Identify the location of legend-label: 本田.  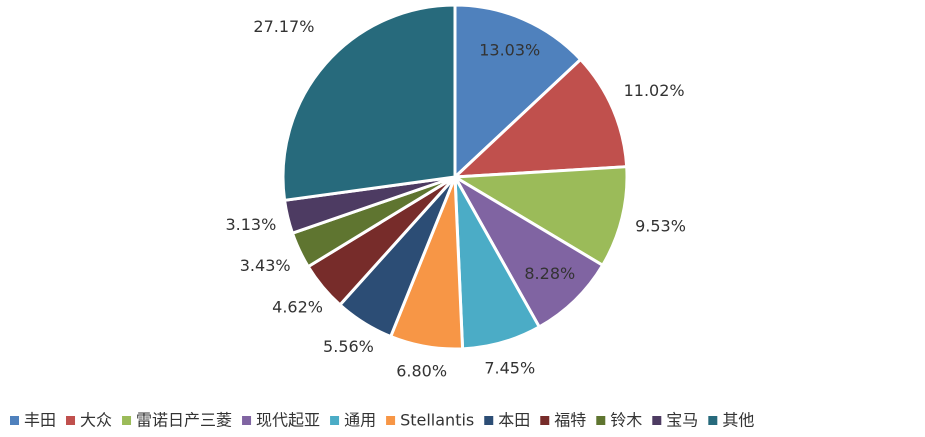
(514, 420).